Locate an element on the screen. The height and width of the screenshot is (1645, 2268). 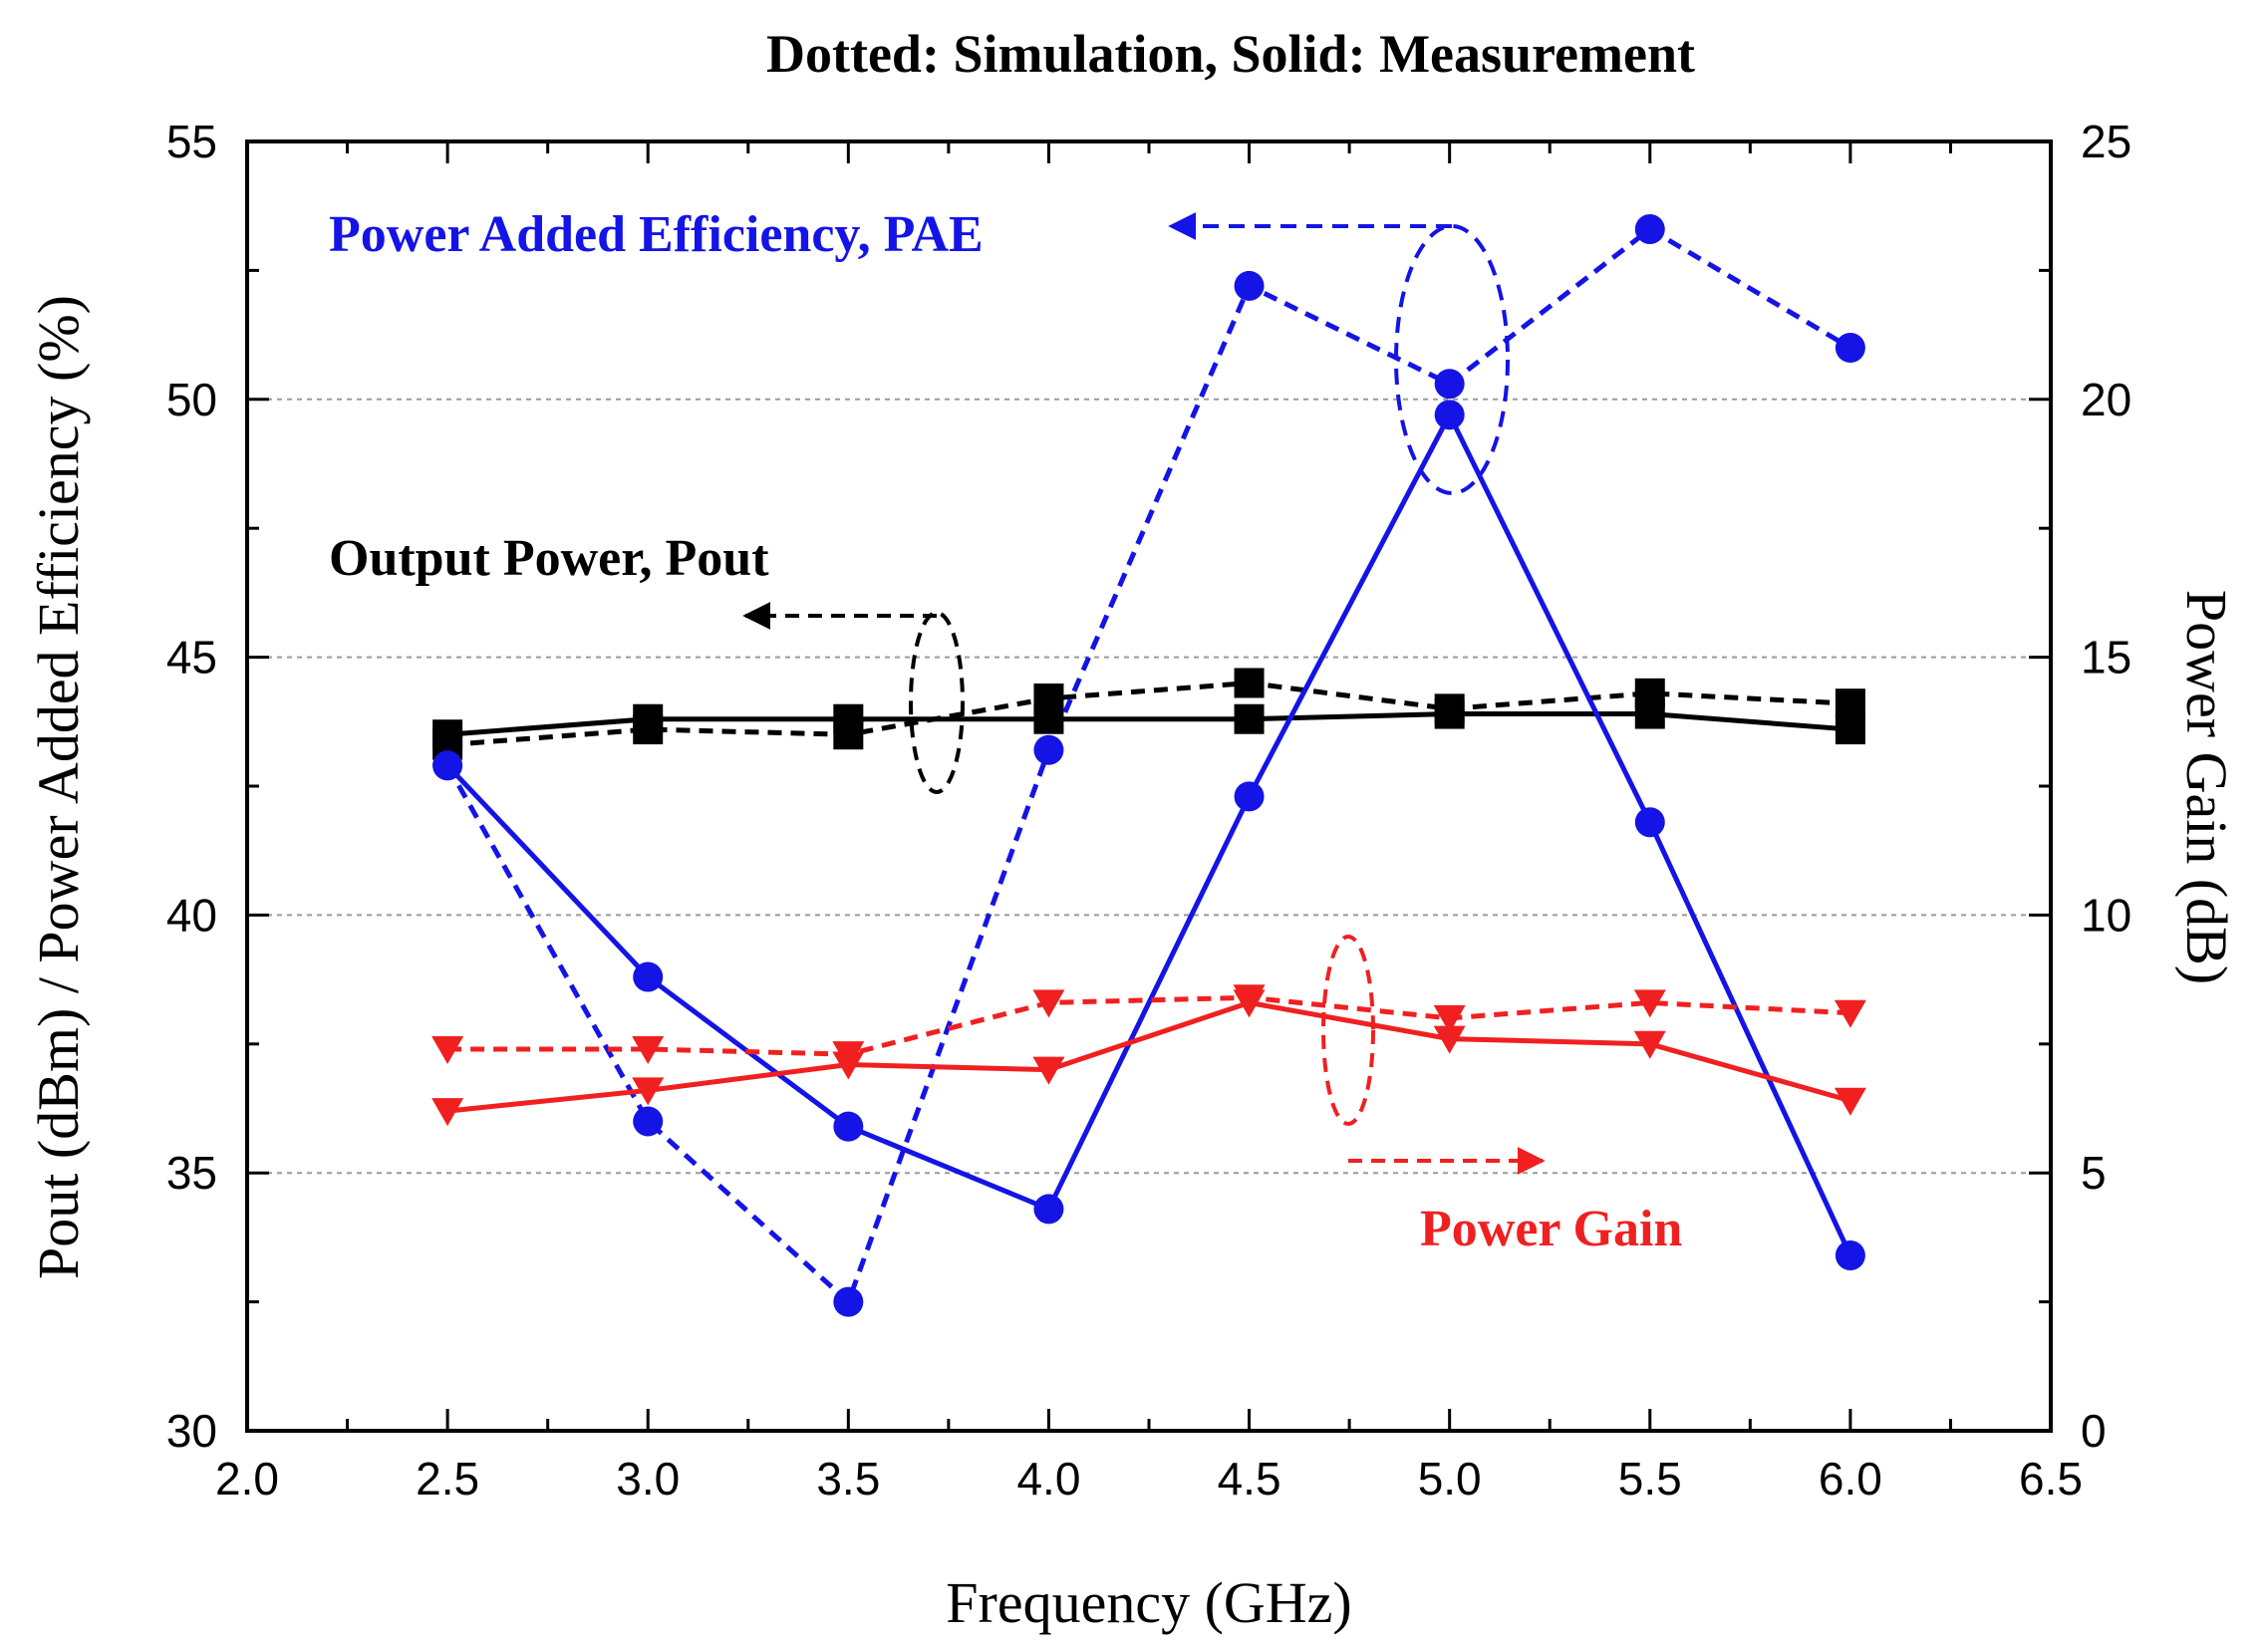
series-line-power-gain-measurement is located at coordinates (1149, 1056).